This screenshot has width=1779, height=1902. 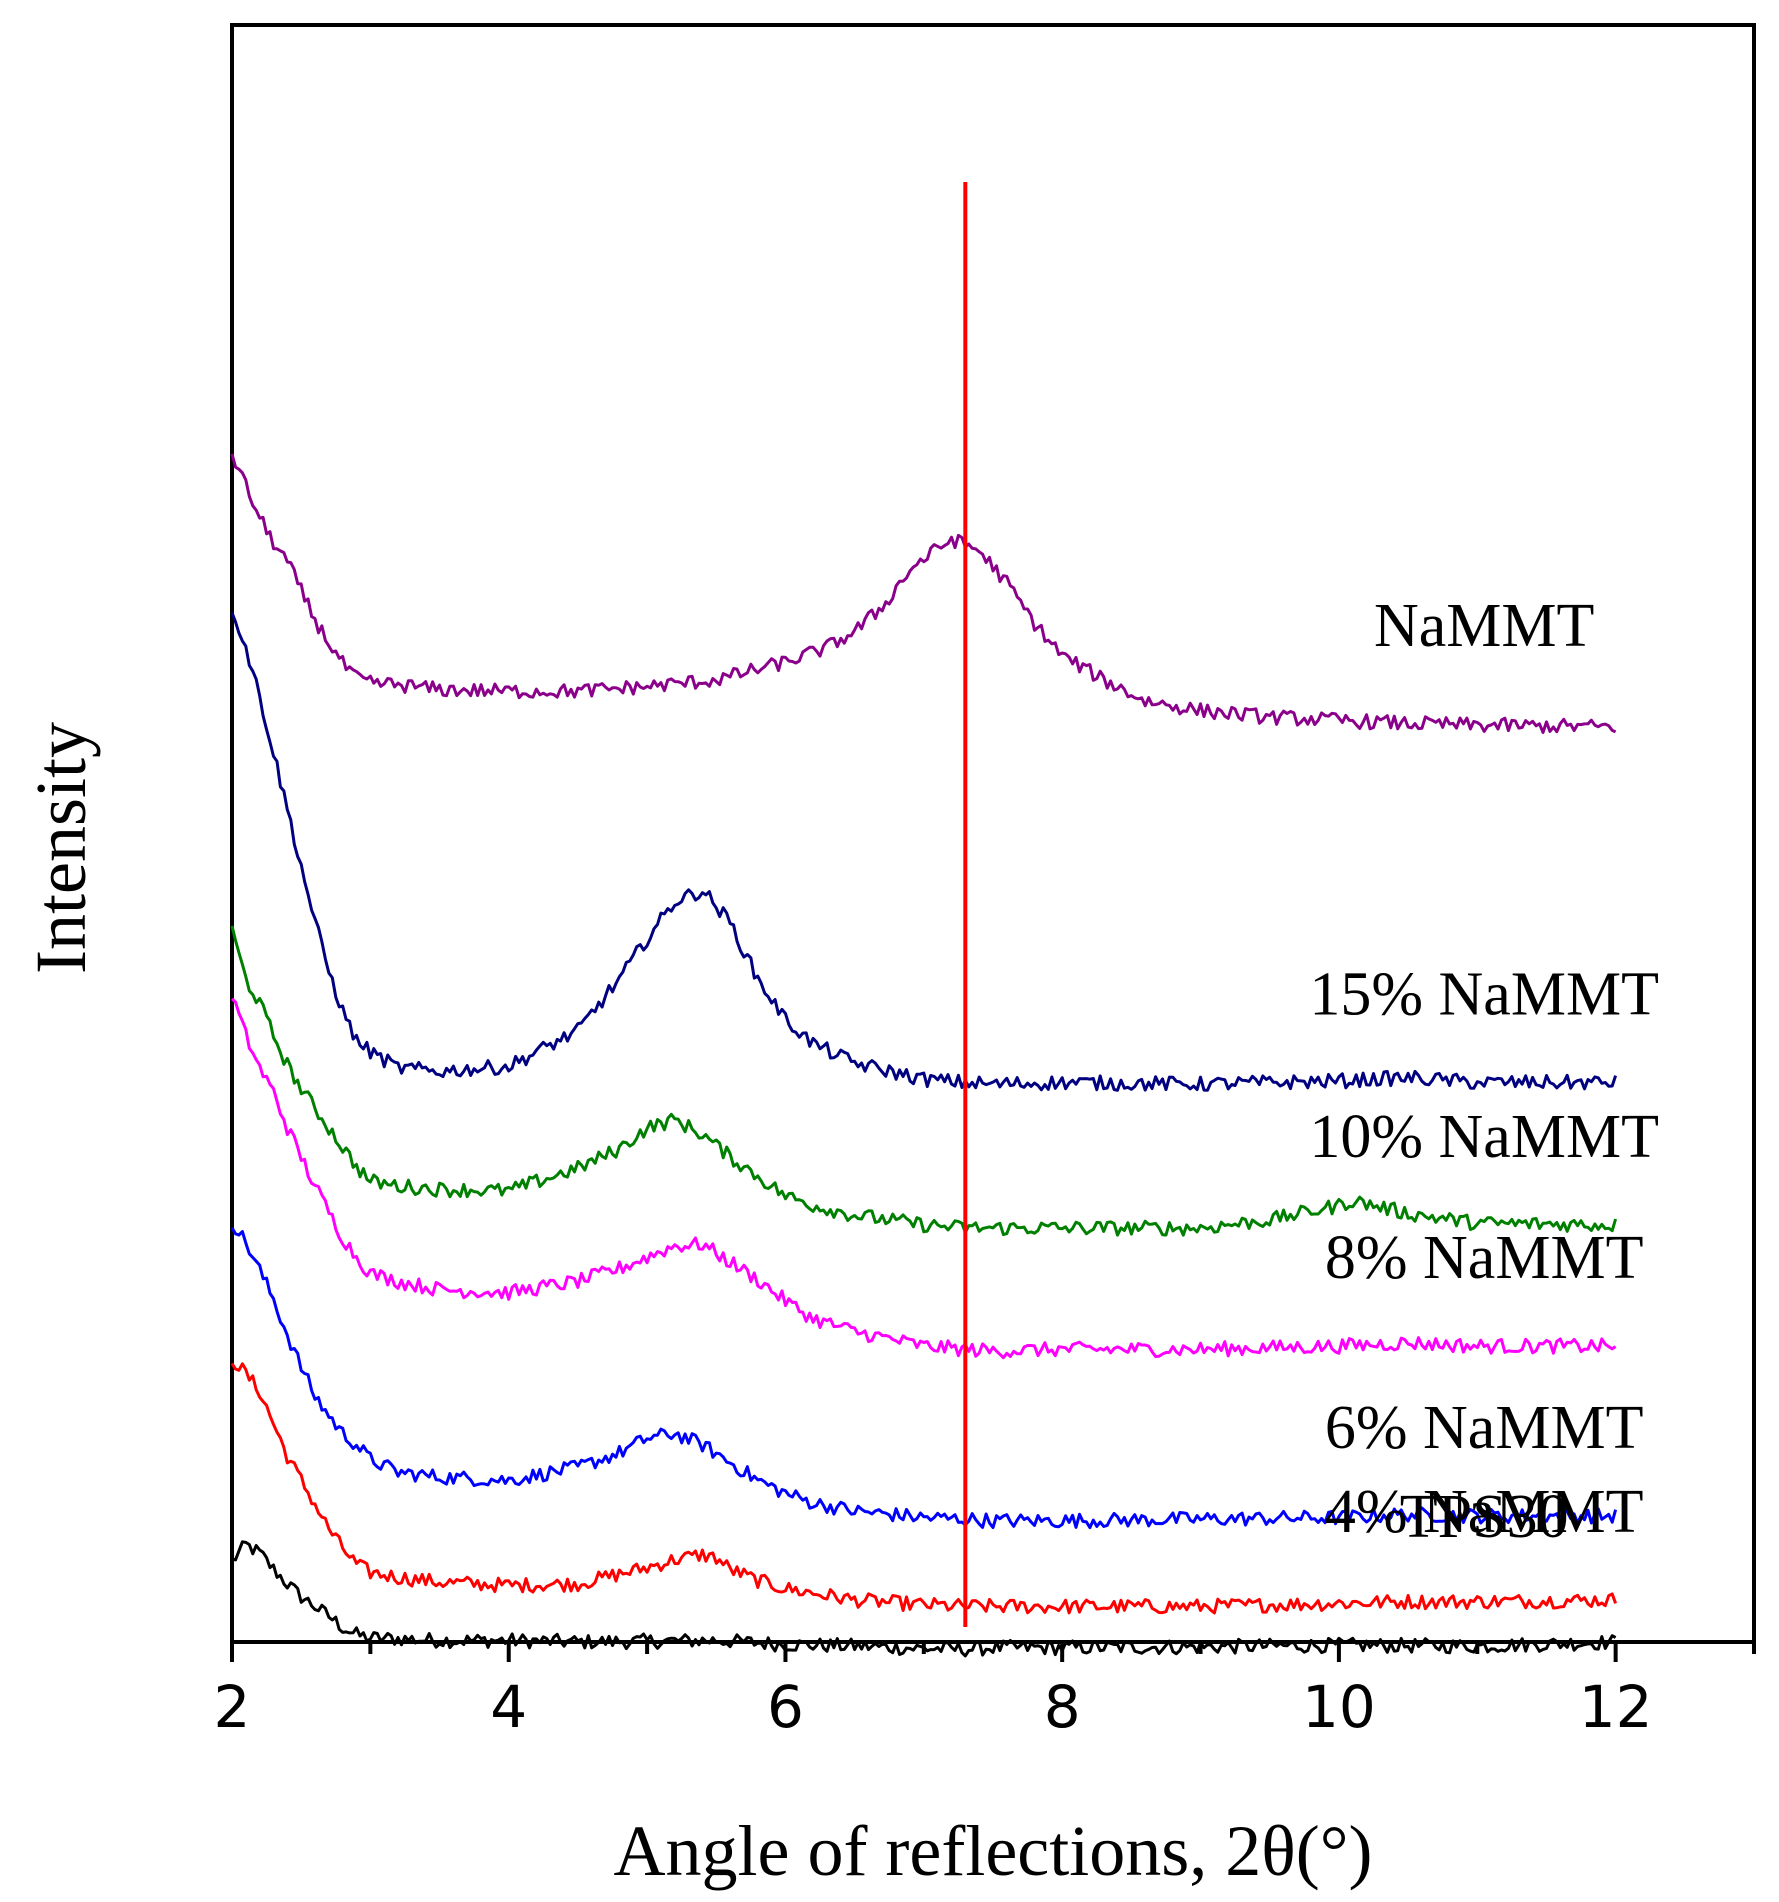 What do you see at coordinates (61, 848) in the screenshot?
I see `y-axis-title: Intensity` at bounding box center [61, 848].